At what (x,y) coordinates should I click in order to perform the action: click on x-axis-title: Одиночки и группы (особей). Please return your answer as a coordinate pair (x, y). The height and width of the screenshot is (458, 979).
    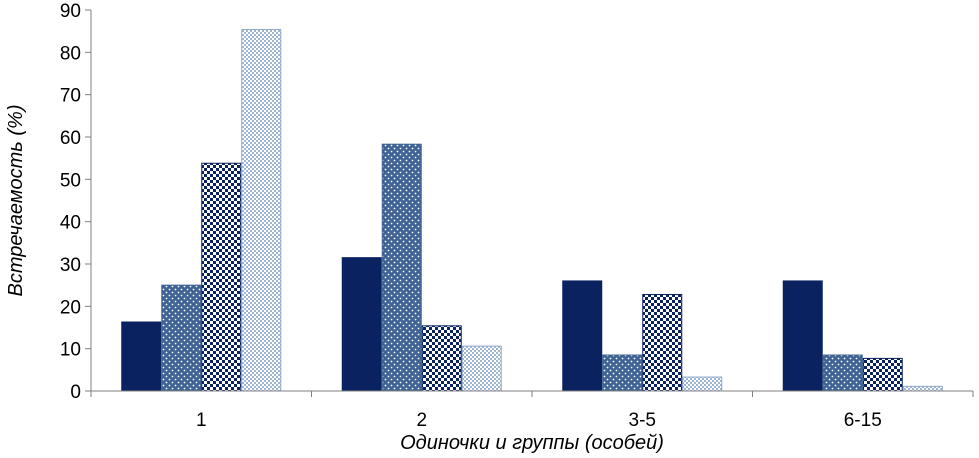
    Looking at the image, I should click on (532, 443).